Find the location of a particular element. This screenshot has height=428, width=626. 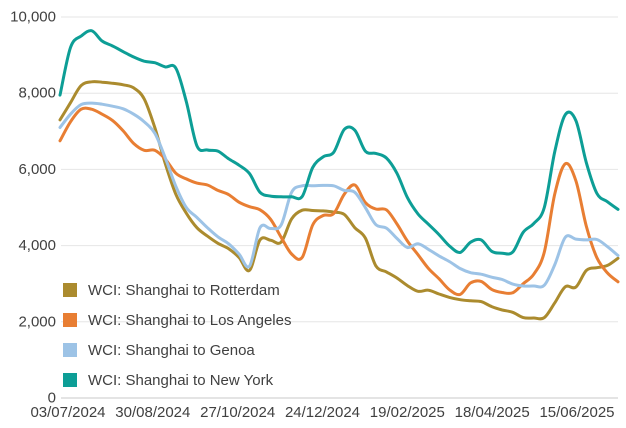

legend-item-genoa: WCI: Shanghai to Genoa is located at coordinates (177, 350).